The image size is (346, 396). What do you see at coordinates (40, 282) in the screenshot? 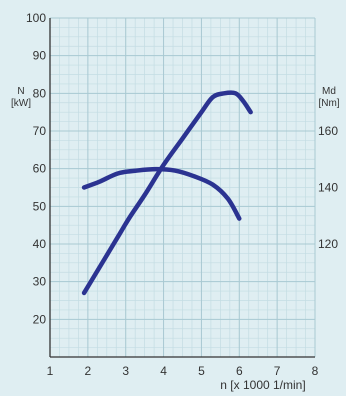
I see `left-tick-label: 30` at bounding box center [40, 282].